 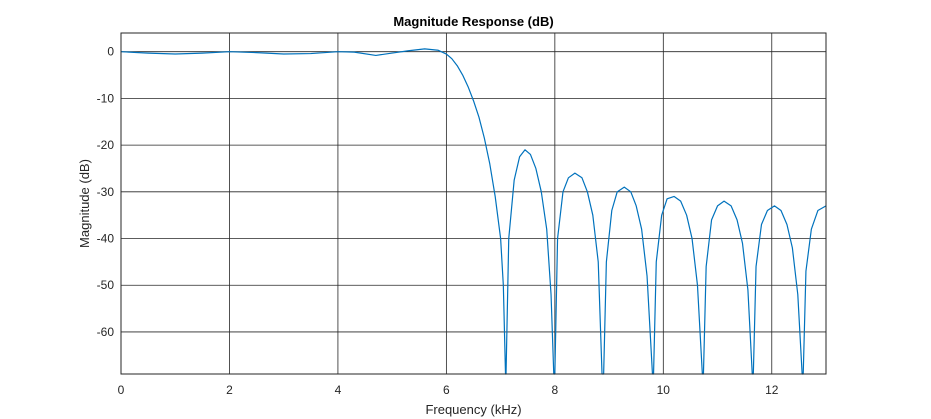 What do you see at coordinates (84, 203) in the screenshot?
I see `y-axis-label: Magnitude (dB)` at bounding box center [84, 203].